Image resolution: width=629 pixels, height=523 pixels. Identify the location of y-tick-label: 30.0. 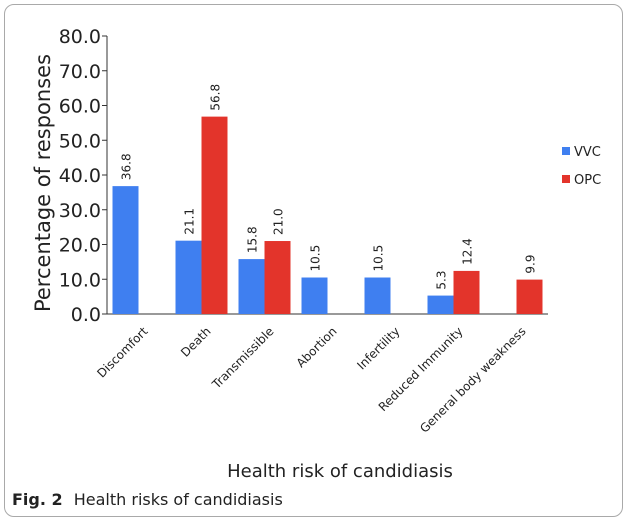
(80, 211).